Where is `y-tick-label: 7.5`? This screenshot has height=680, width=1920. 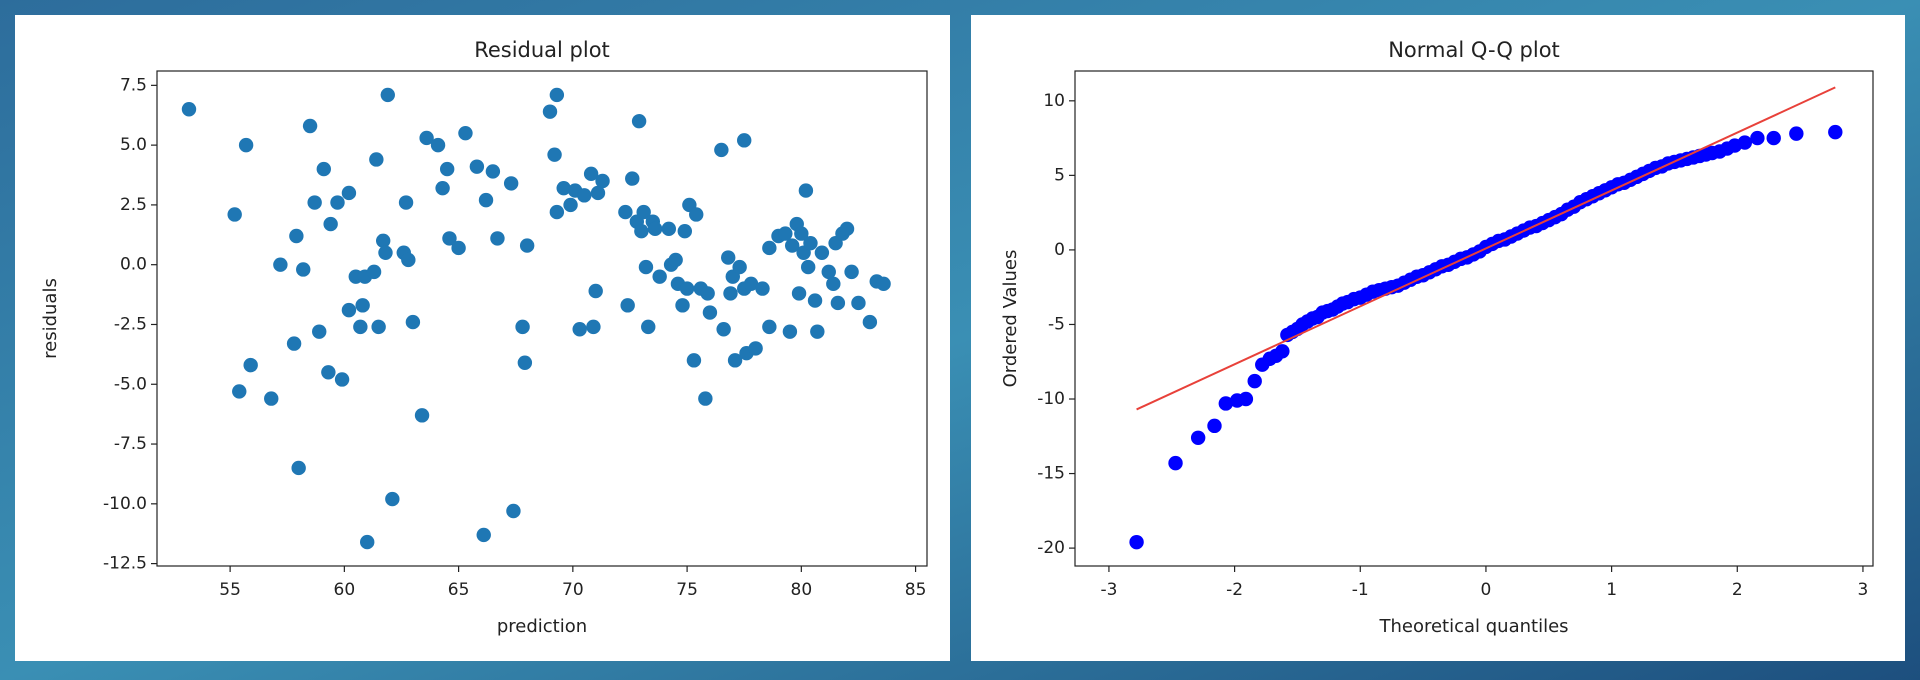 y-tick-label: 7.5 is located at coordinates (133, 85).